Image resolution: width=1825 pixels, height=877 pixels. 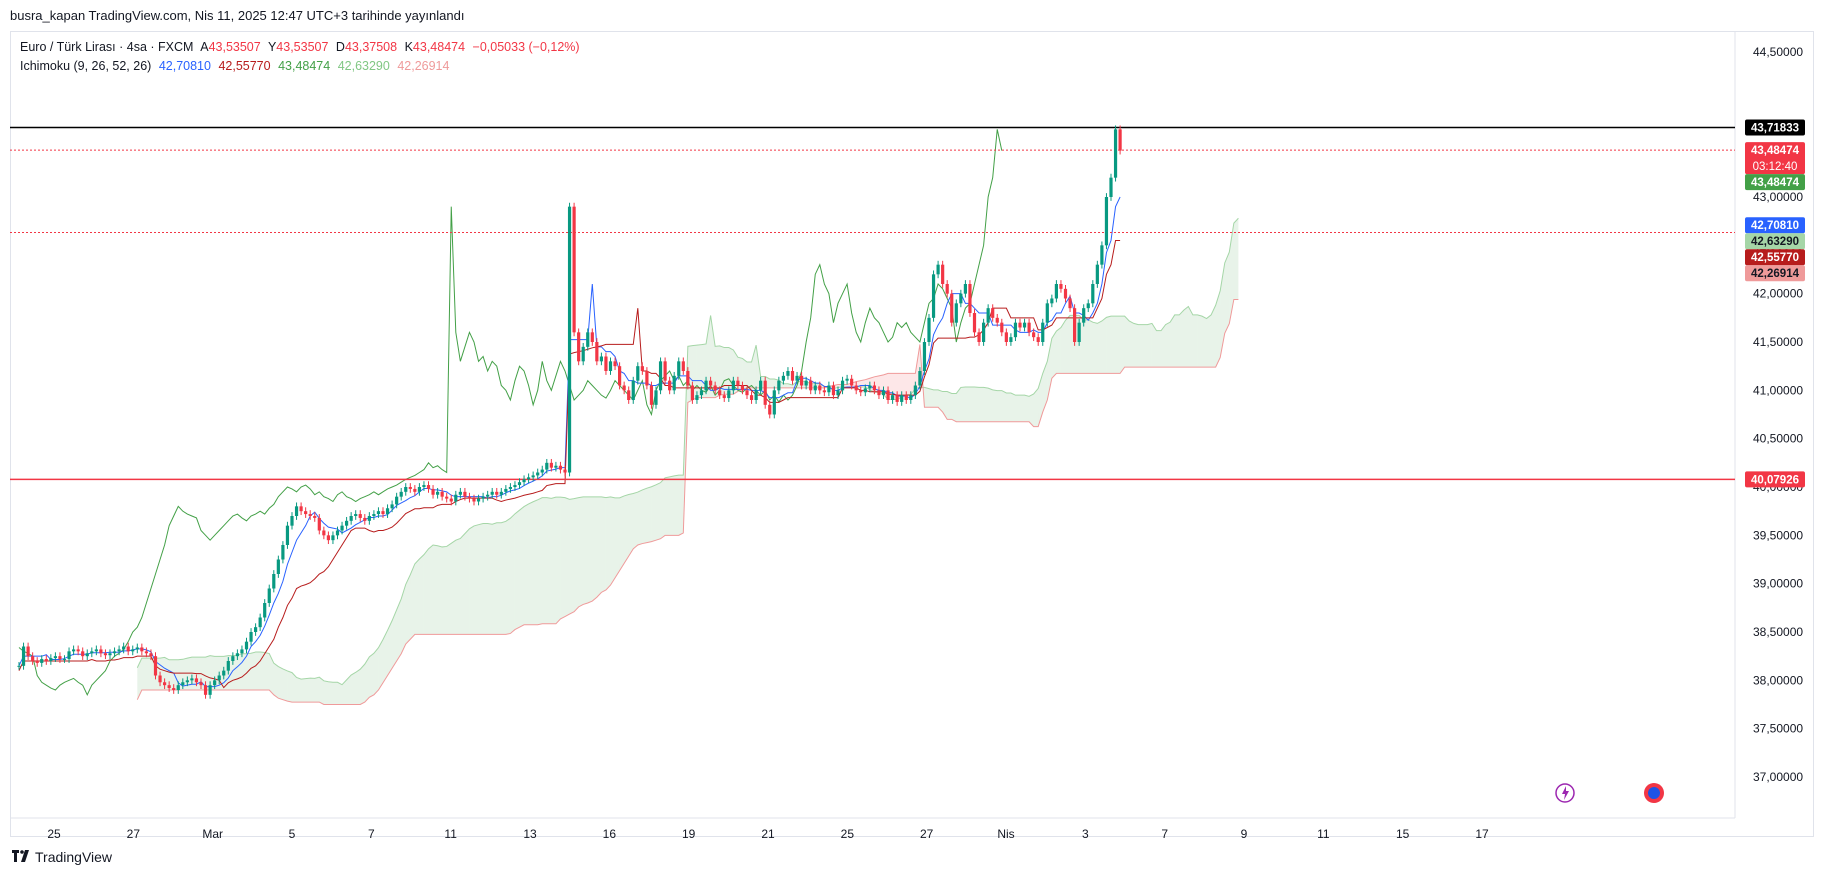 What do you see at coordinates (530, 834) in the screenshot?
I see `x-tick-label: 13` at bounding box center [530, 834].